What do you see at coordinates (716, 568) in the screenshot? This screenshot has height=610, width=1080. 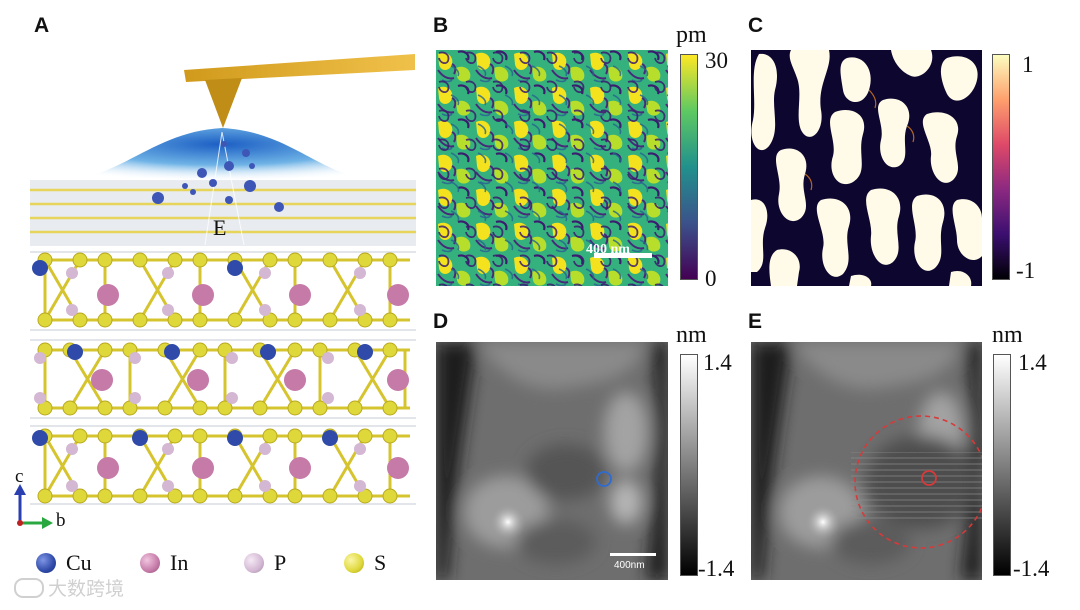 I see `colorbar-d-min: -1.4` at bounding box center [716, 568].